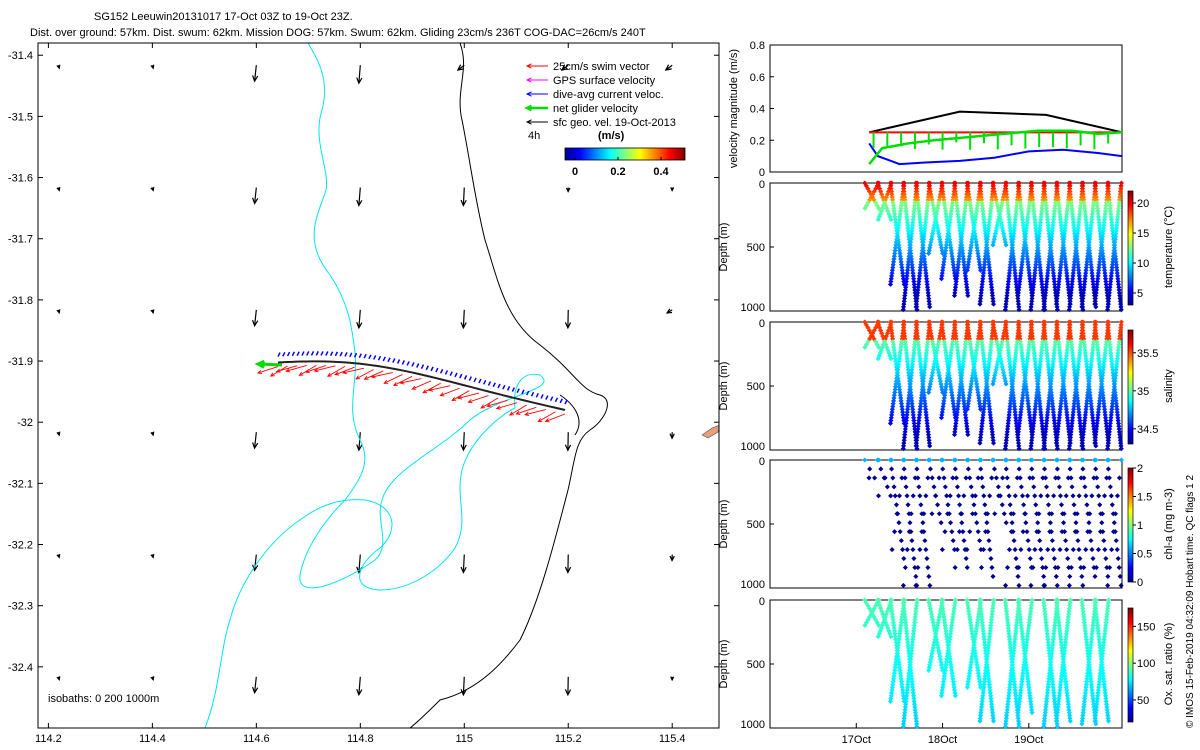 The width and height of the screenshot is (1200, 750). I want to click on depth-tick-label: 0, so click(762, 185).